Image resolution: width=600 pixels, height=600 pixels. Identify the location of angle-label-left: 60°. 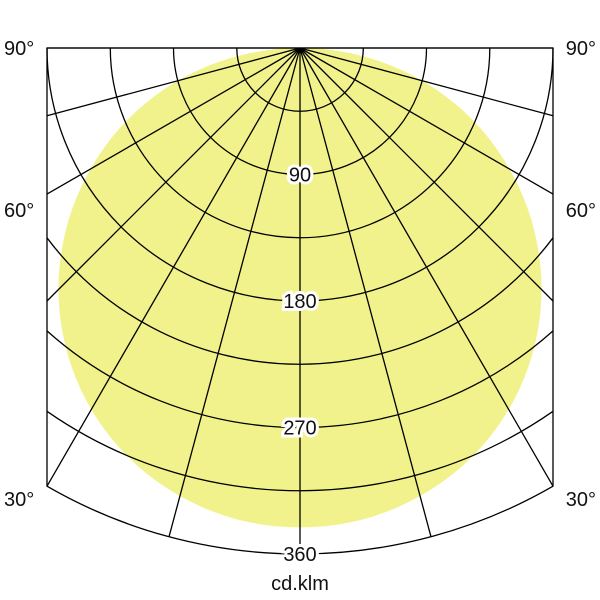
(19, 211).